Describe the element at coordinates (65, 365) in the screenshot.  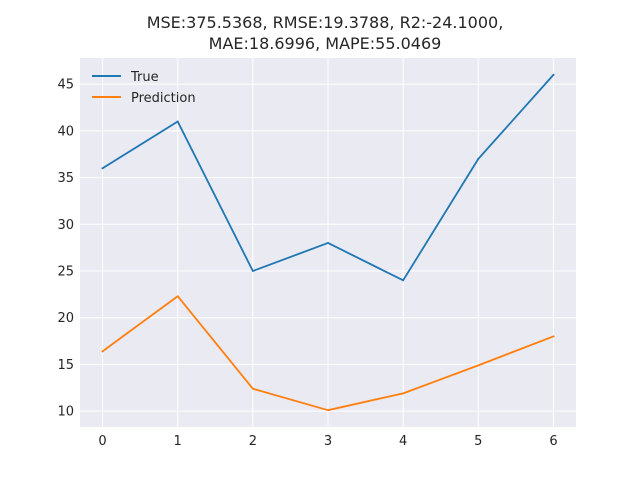
I see `y-tick-label: 15` at that location.